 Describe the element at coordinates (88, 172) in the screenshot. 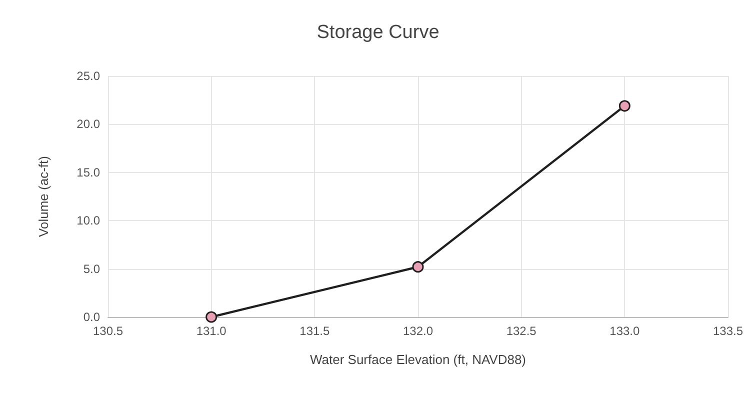

I see `y-tick-label: 15.0` at that location.